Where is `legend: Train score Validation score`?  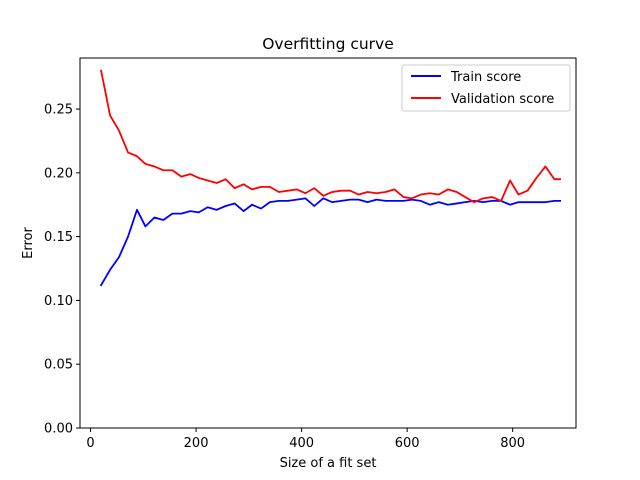 legend: Train score Validation score is located at coordinates (486, 88).